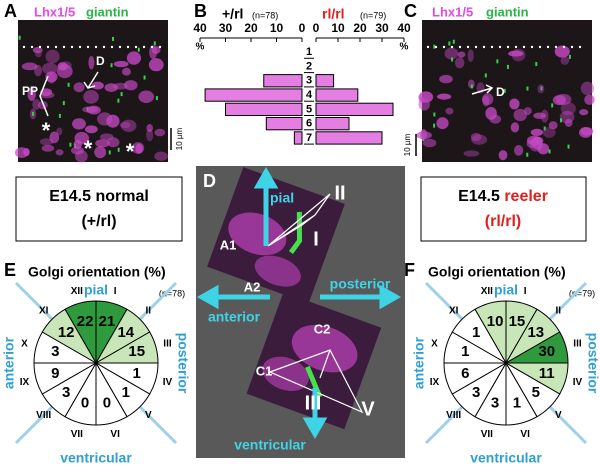 This screenshot has width=600, height=471. Describe the element at coordinates (487, 434) in the screenshot. I see `sector-numeral: VII` at that location.